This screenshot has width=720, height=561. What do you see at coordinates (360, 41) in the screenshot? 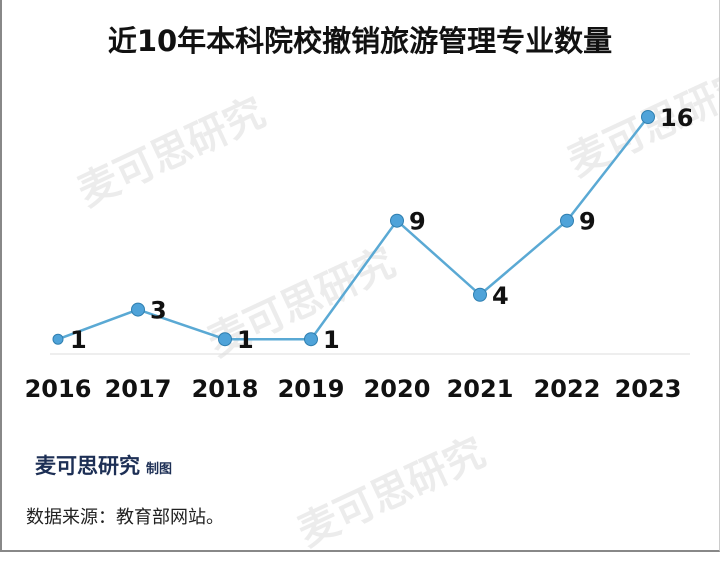
I see `chart-title: 近10年本科院校撤销旅游管理专业数量` at bounding box center [360, 41].